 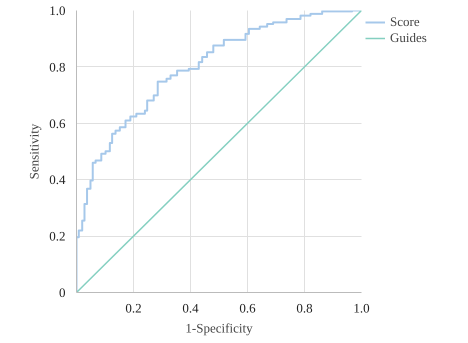 What do you see at coordinates (57, 66) in the screenshot?
I see `y-tick-label: 0.8` at bounding box center [57, 66].